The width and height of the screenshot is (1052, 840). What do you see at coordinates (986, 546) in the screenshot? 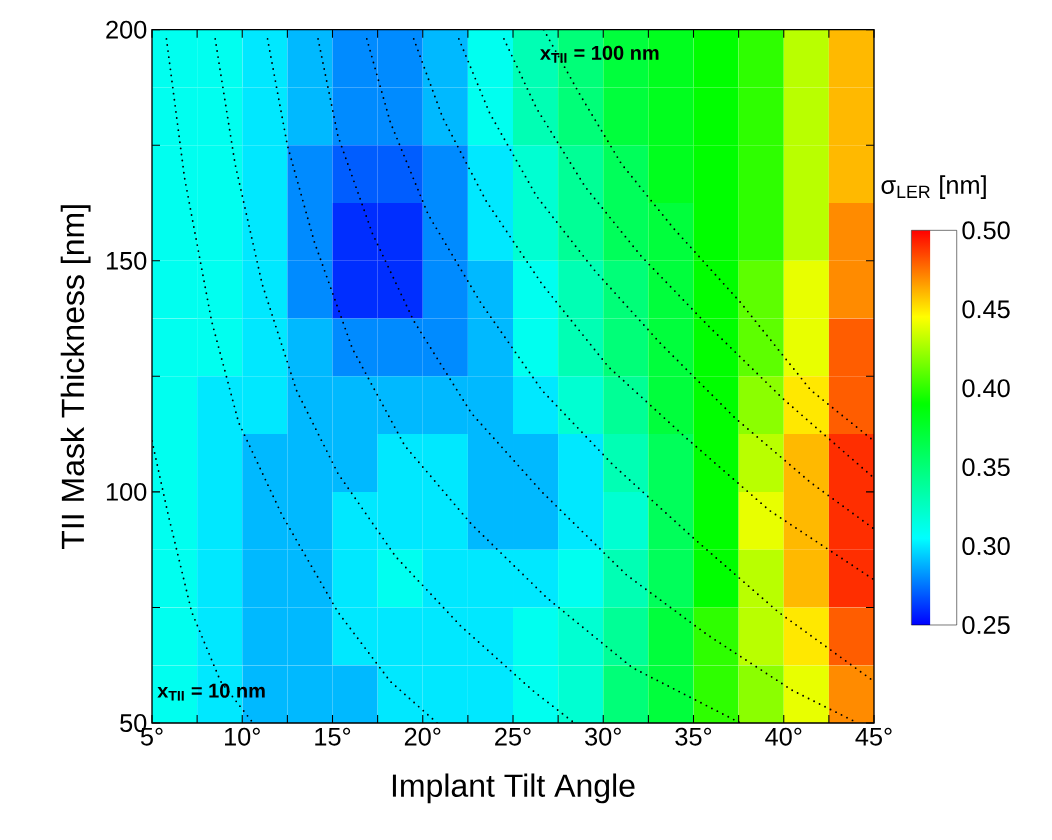
I see `color-bar-label: 0.30` at bounding box center [986, 546].